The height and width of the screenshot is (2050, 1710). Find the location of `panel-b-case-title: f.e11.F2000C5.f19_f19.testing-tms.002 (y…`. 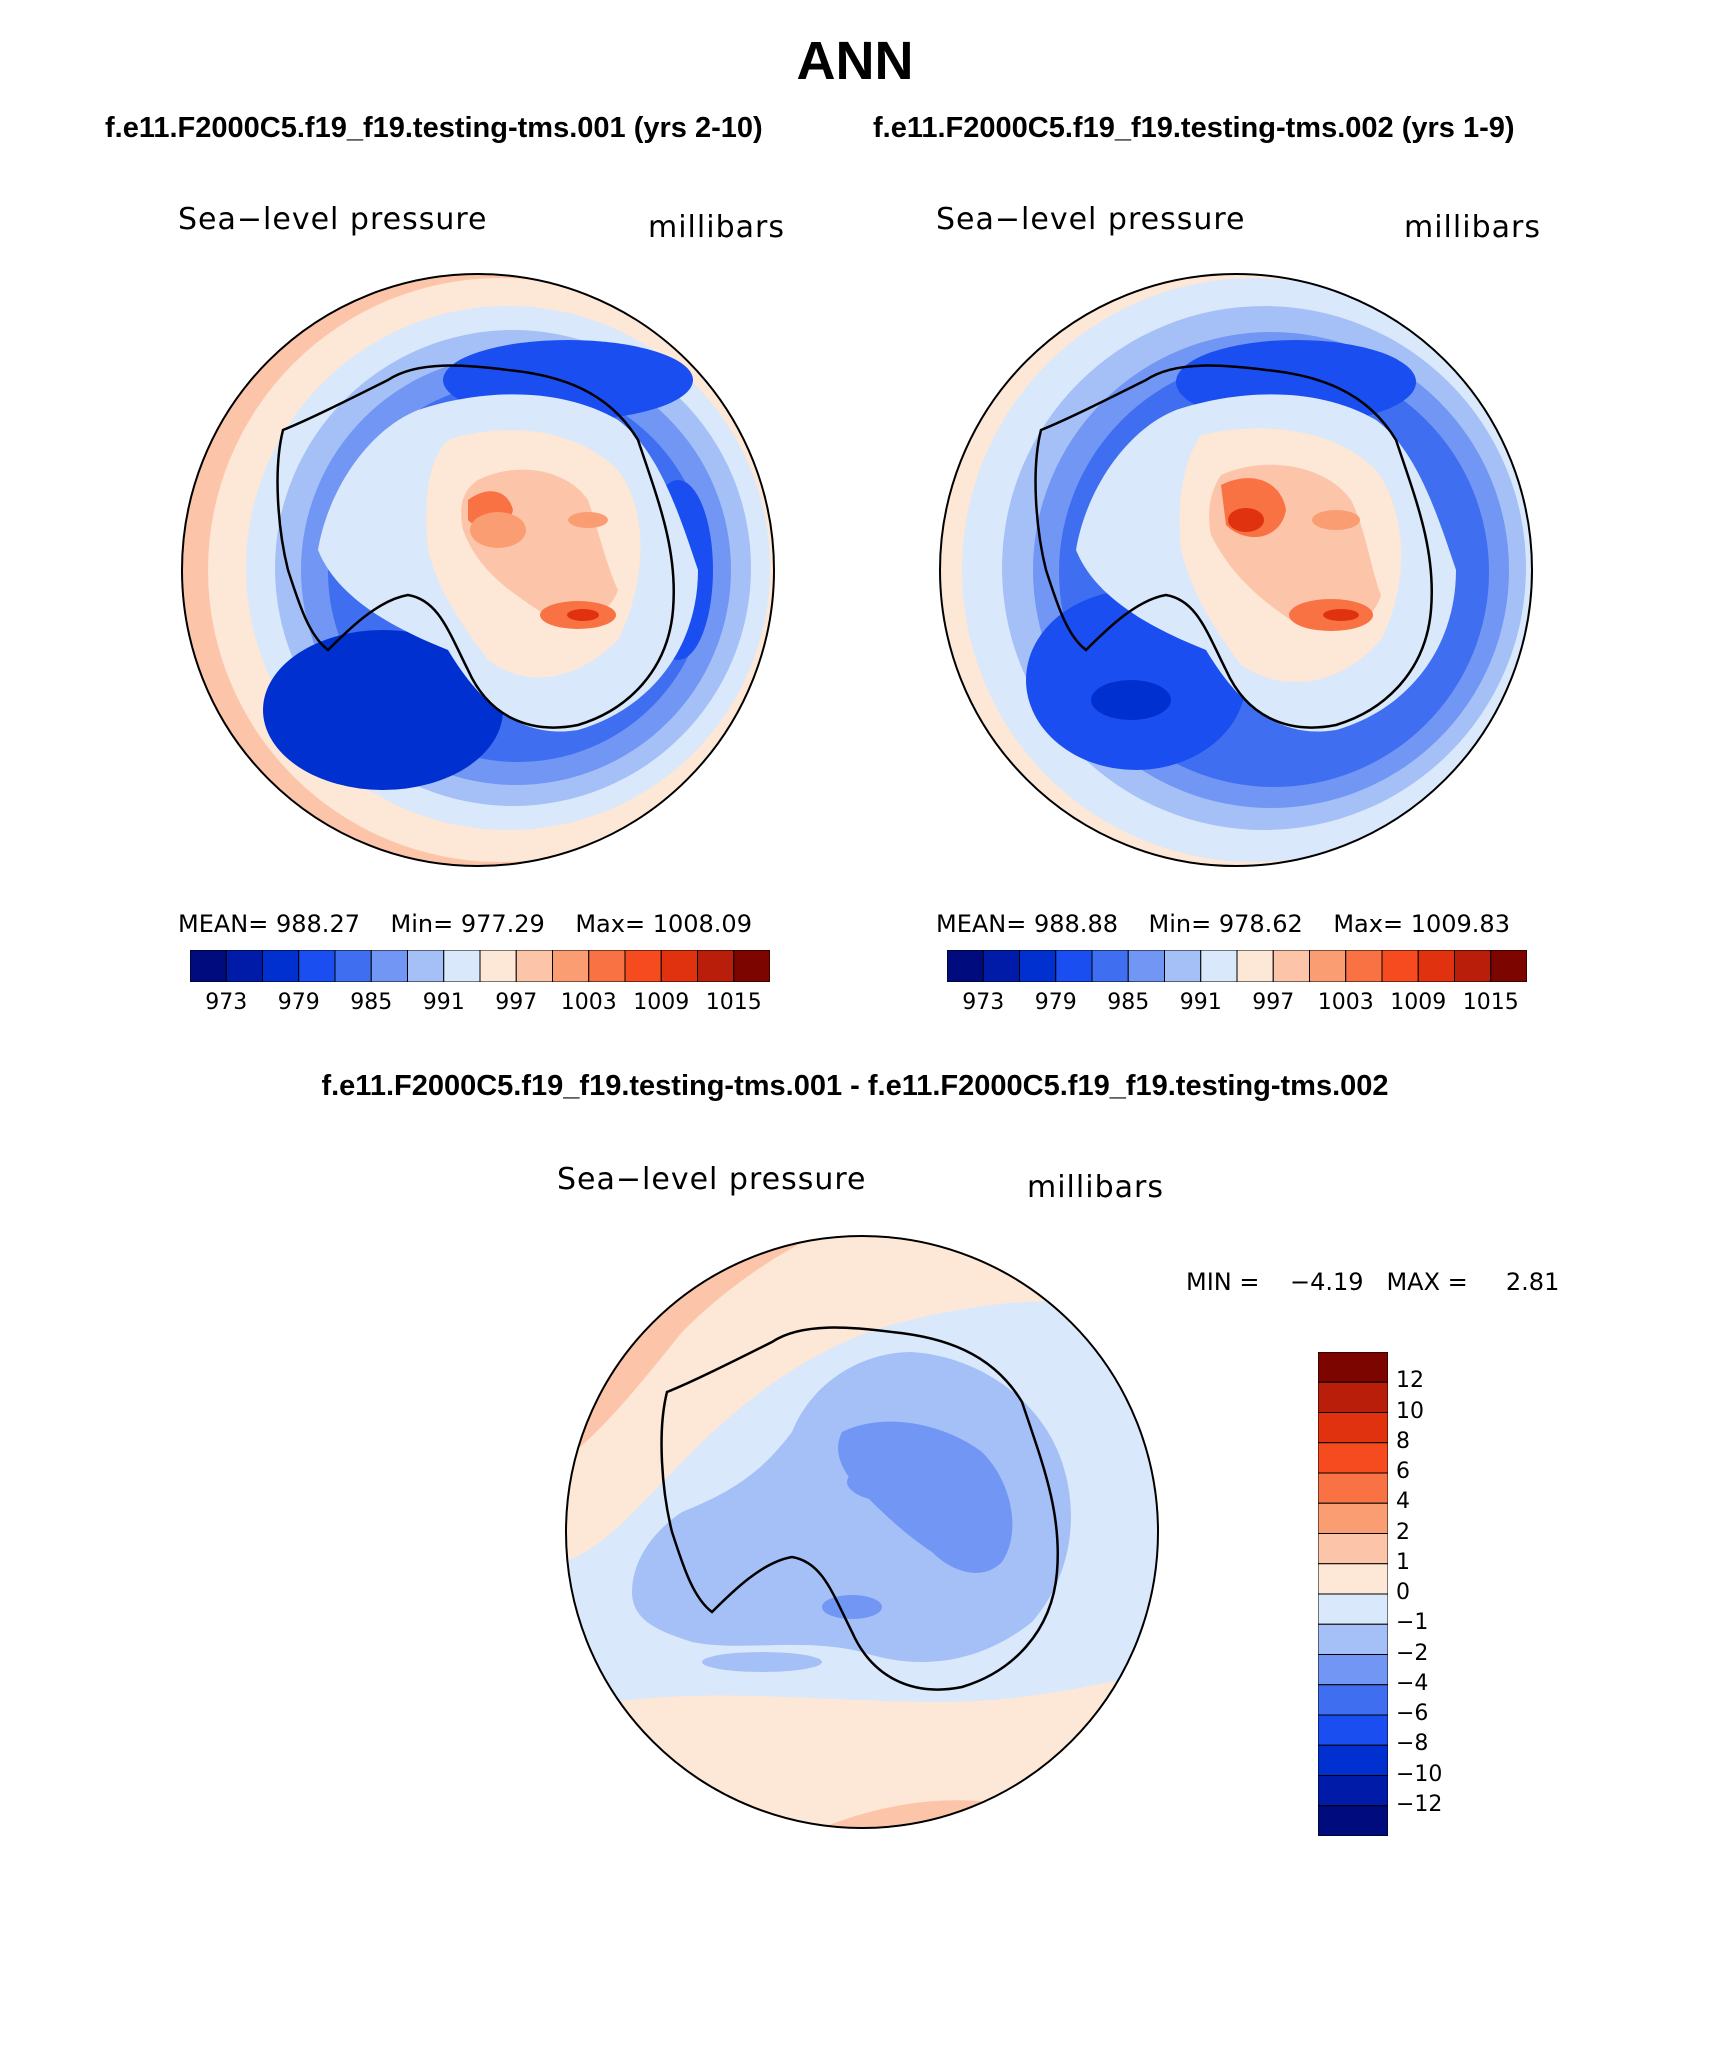

panel-b-case-title: f.e11.F2000C5.f19_f19.testing-tms.002 (y… is located at coordinates (1194, 128).